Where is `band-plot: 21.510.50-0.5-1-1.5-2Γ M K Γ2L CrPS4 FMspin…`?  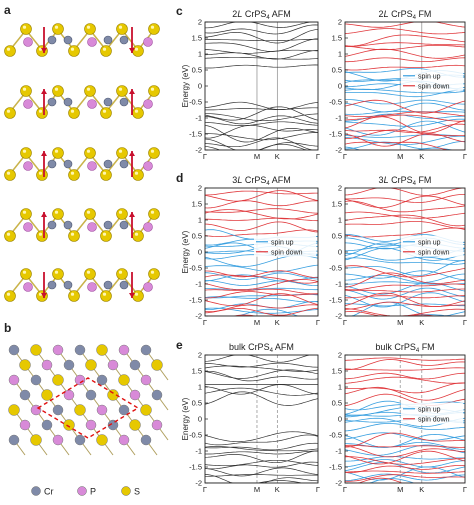
band-plot: 21.510.50-0.5-1-1.5-2Γ M K Γ2L CrPS4 FMspin… is located at coordinates (398, 85).